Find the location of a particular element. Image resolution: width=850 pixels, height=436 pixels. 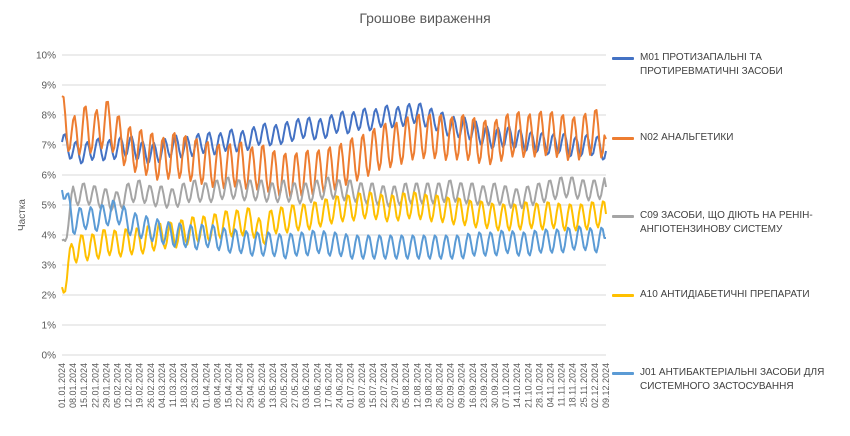

x-tick-label: 13.05.2024 is located at coordinates (273, 385).